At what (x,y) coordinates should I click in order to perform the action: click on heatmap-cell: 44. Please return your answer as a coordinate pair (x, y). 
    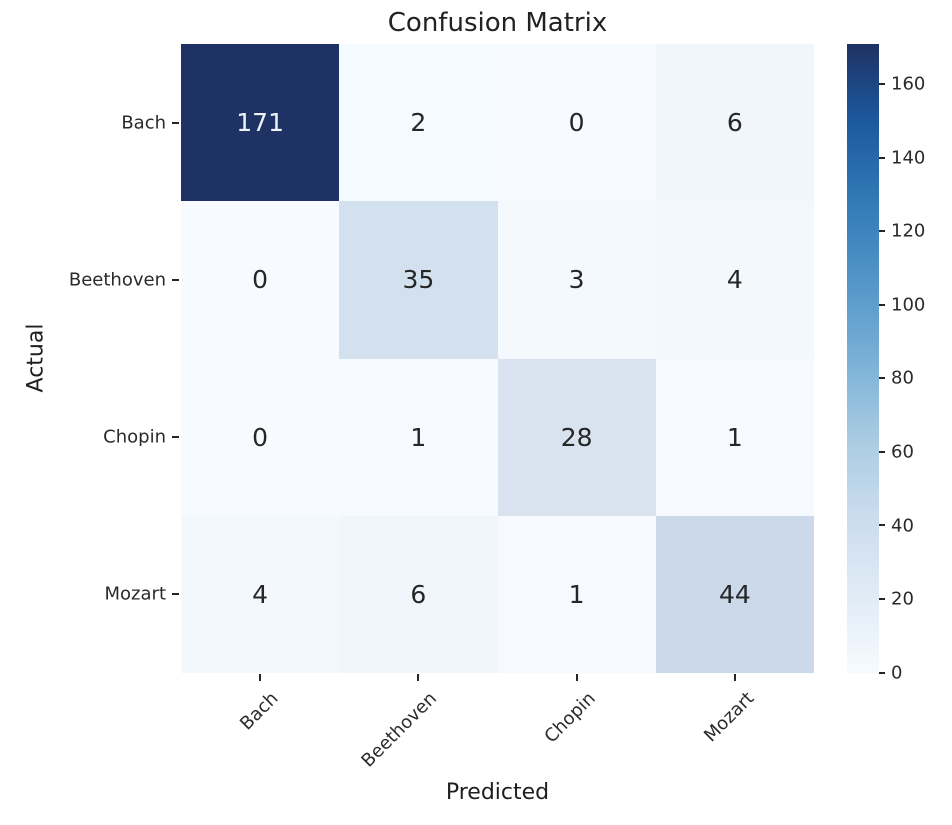
    Looking at the image, I should click on (734, 594).